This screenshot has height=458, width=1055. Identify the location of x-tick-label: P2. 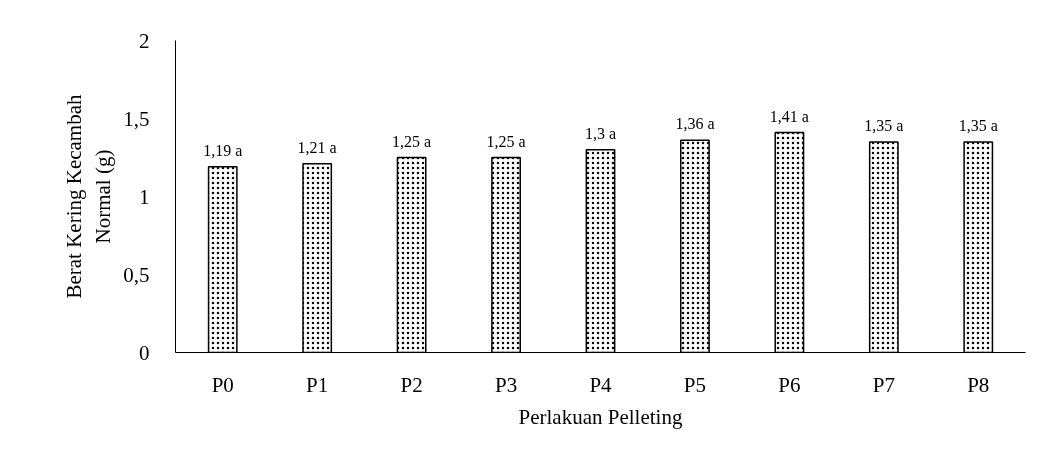
(411, 384).